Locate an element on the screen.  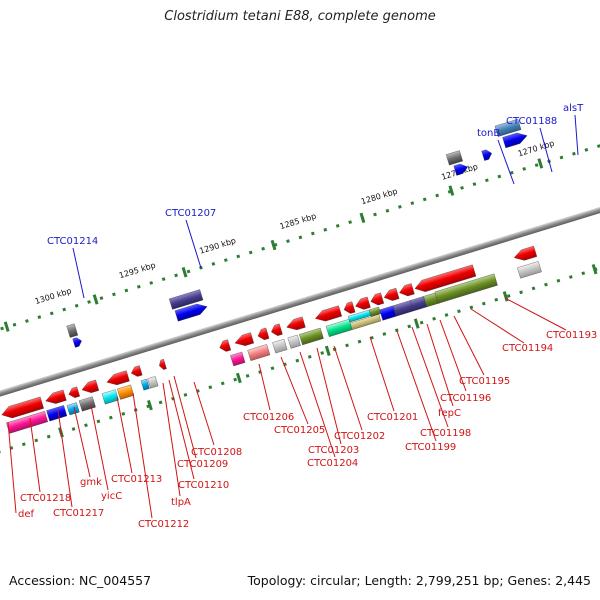
gene-label: def is located at coordinates (26, 514).